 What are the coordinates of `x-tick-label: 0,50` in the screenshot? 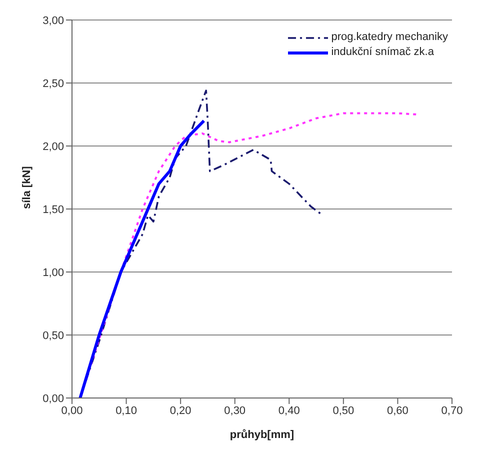 It's located at (343, 410).